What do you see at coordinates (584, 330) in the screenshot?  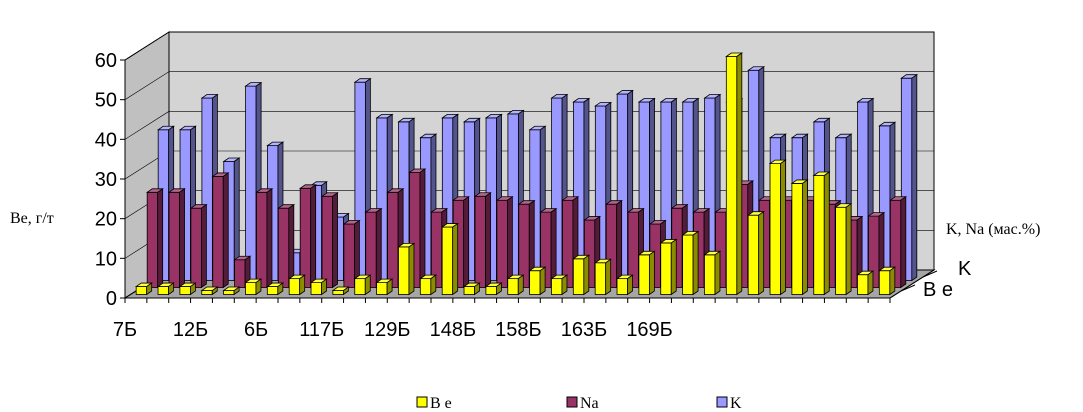 I see `x-tick-label: 163Б` at bounding box center [584, 330].